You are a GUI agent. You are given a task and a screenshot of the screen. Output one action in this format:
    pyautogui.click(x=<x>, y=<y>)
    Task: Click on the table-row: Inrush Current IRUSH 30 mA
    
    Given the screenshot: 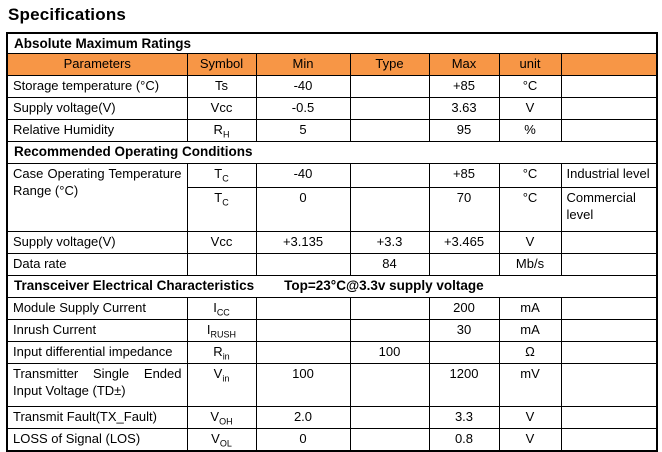 What is the action you would take?
    pyautogui.click(x=332, y=330)
    